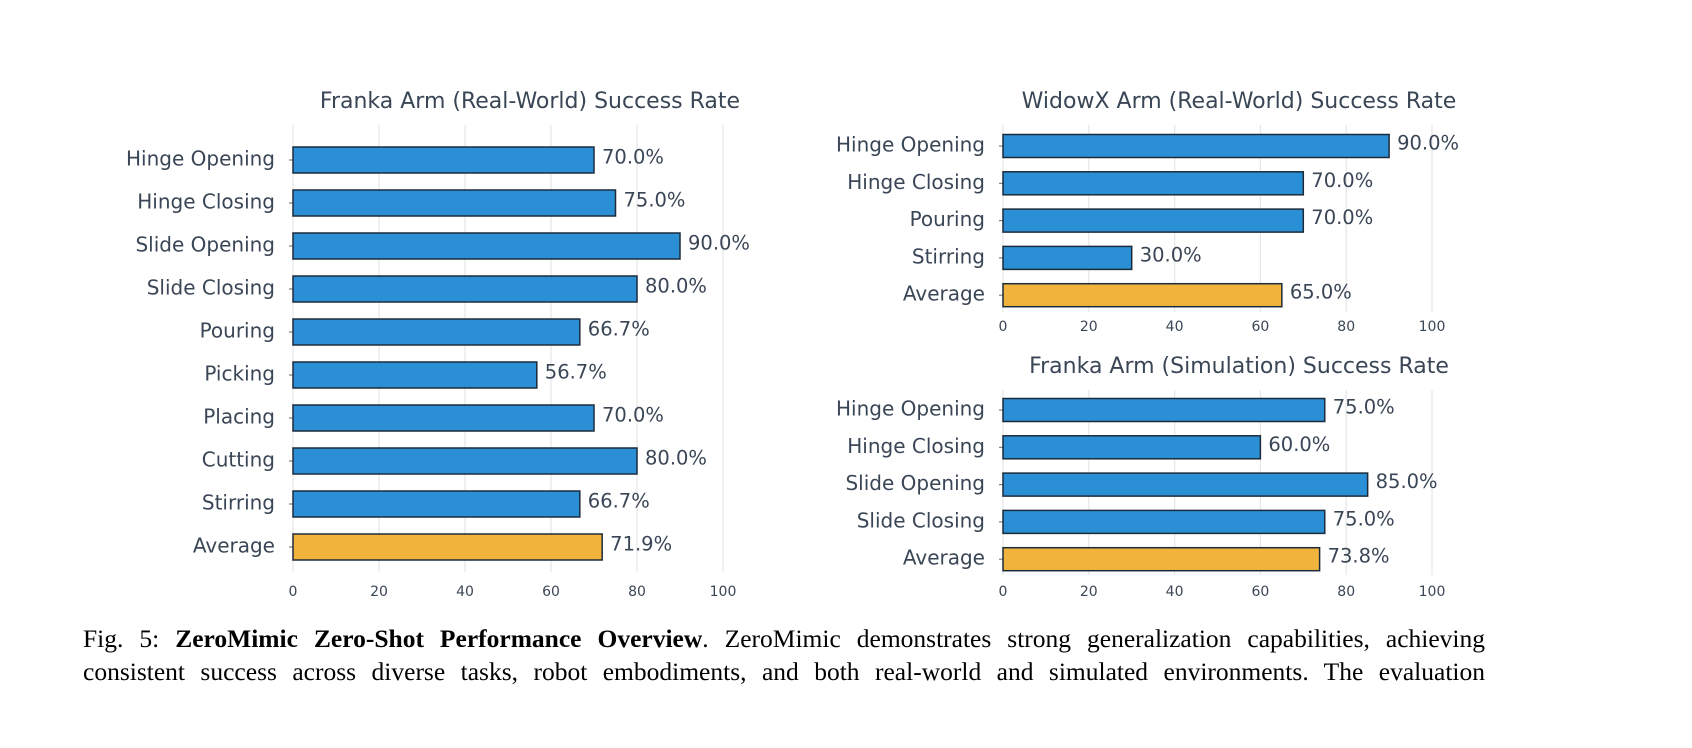 This screenshot has height=748, width=1692. I want to click on value-label: 30.0%, so click(1171, 254).